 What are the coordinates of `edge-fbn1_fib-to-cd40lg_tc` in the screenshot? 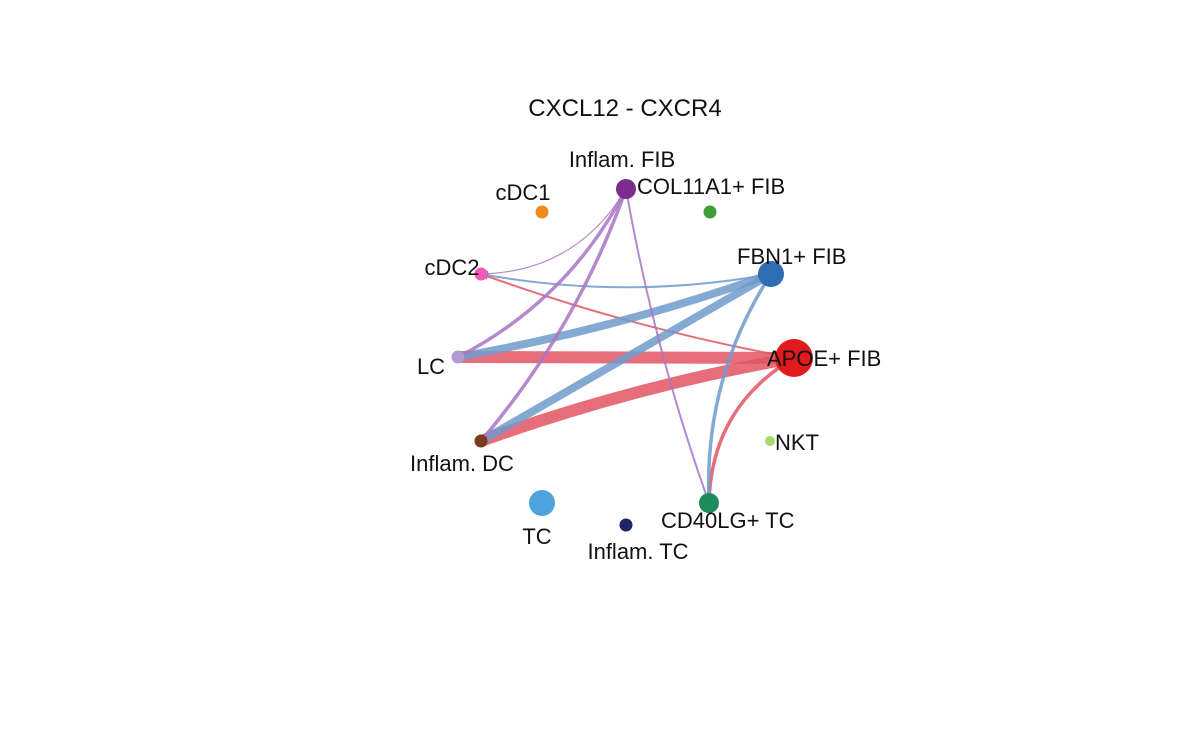 It's located at (739, 388).